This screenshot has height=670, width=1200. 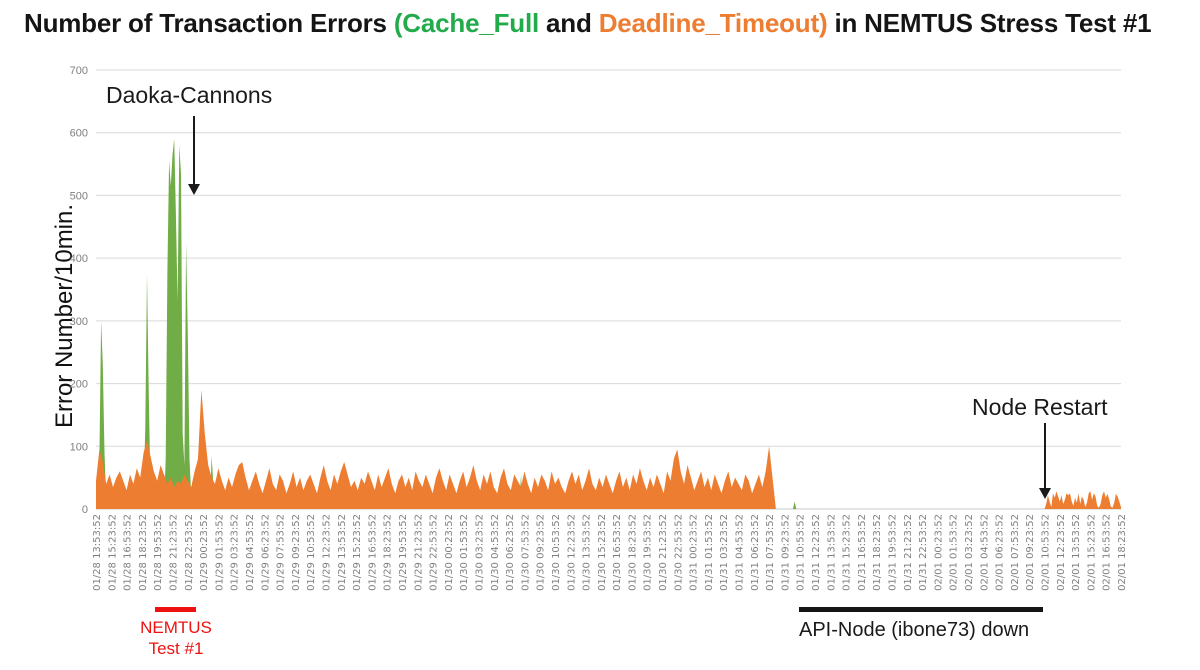 I want to click on x-tick-label: 01/31 22:53:52, so click(x=923, y=552).